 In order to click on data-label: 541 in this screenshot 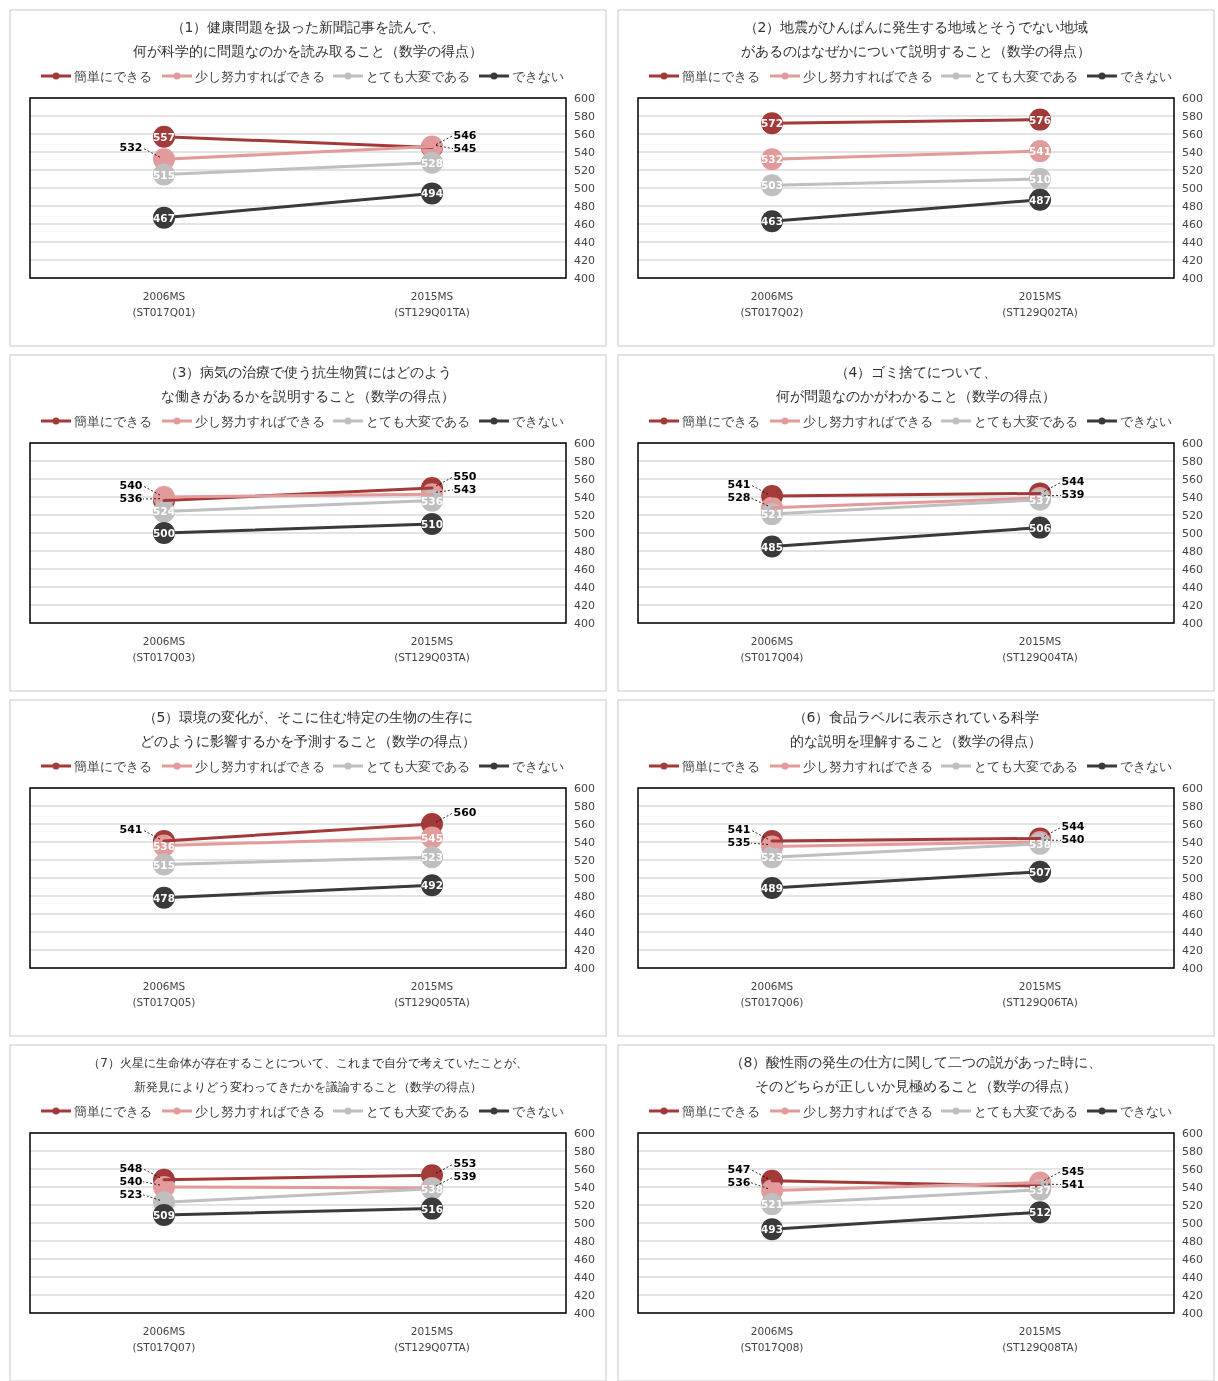, I will do `click(131, 830)`.